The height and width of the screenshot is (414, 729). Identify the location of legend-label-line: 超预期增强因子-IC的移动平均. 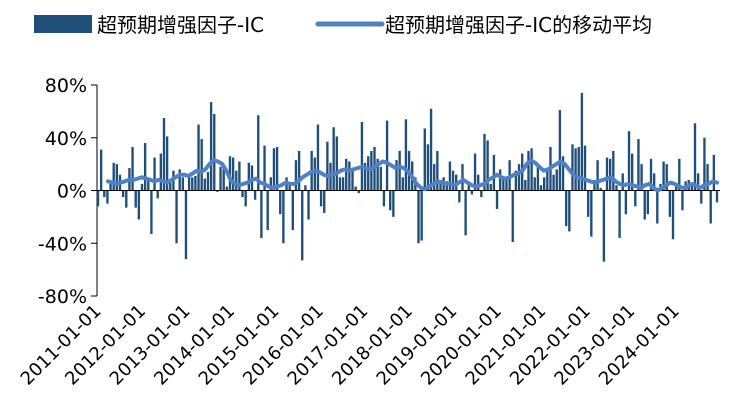
(518, 25).